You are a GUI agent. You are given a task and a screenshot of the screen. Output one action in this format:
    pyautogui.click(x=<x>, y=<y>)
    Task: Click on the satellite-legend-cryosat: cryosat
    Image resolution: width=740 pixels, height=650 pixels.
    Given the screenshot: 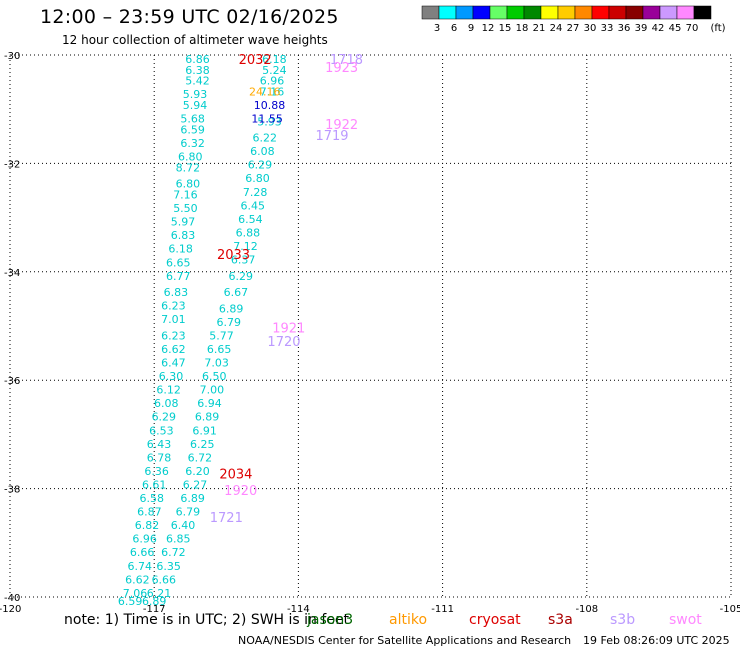 What is the action you would take?
    pyautogui.click(x=495, y=620)
    